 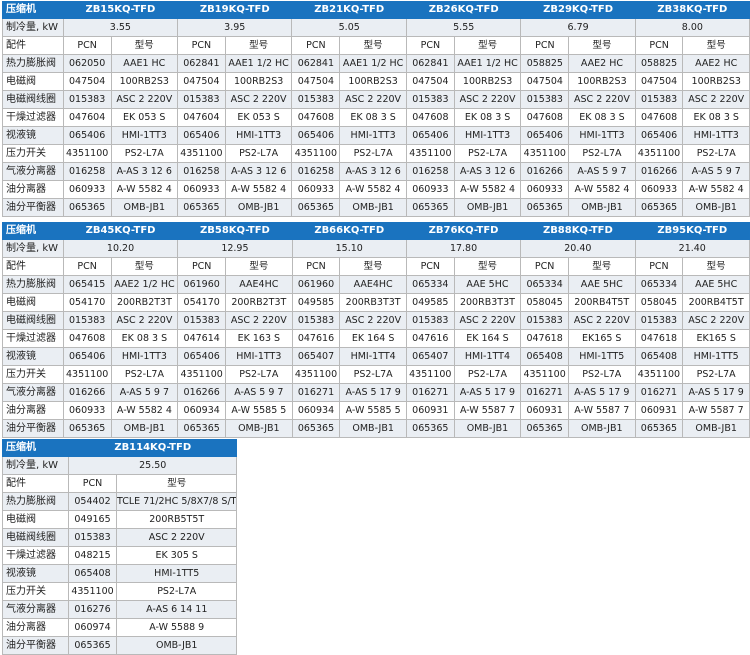 What do you see at coordinates (602, 392) in the screenshot?
I see `part-model: A-AS 5 17 9` at bounding box center [602, 392].